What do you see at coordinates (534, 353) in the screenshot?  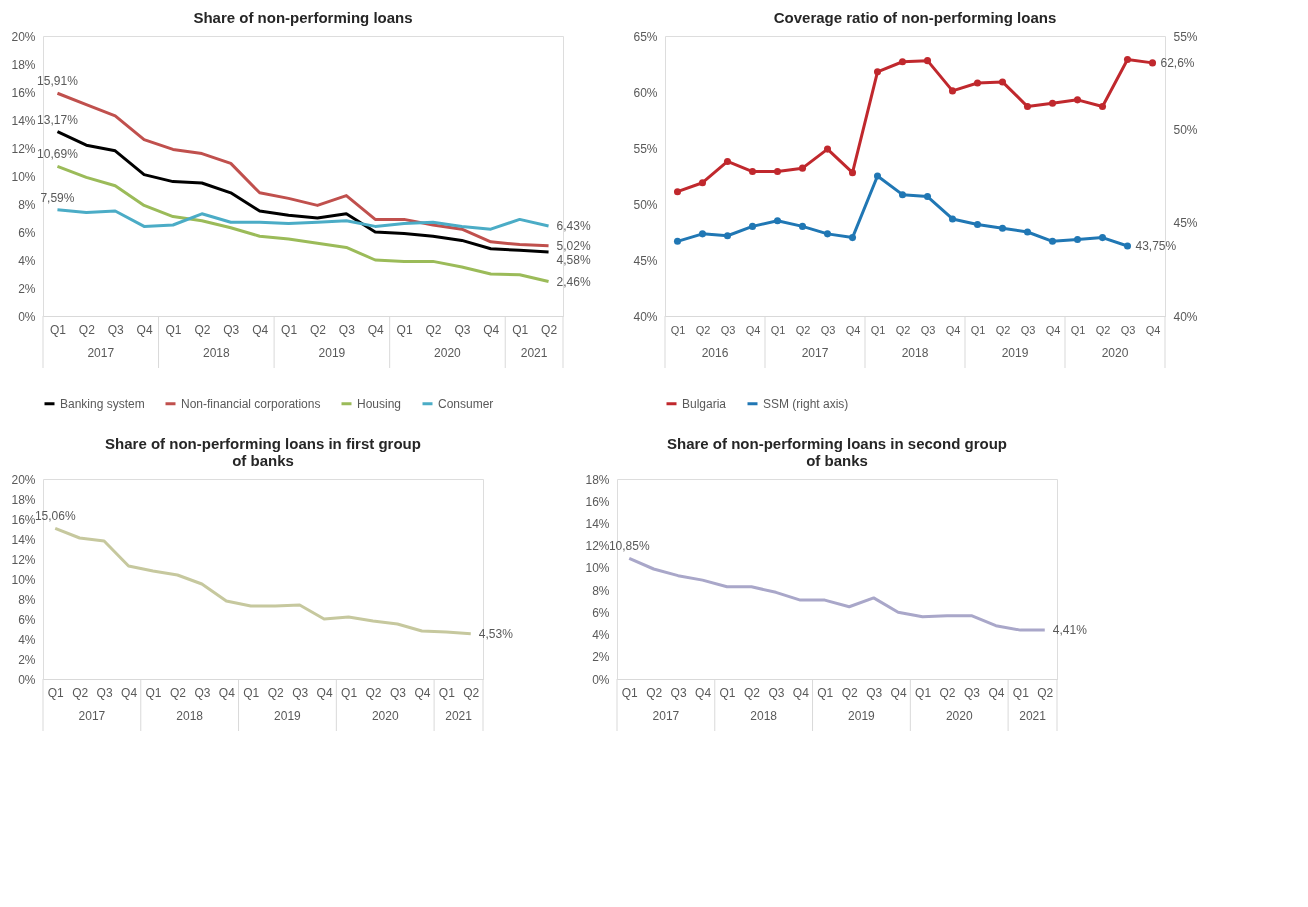 I see `text: 2021` at bounding box center [534, 353].